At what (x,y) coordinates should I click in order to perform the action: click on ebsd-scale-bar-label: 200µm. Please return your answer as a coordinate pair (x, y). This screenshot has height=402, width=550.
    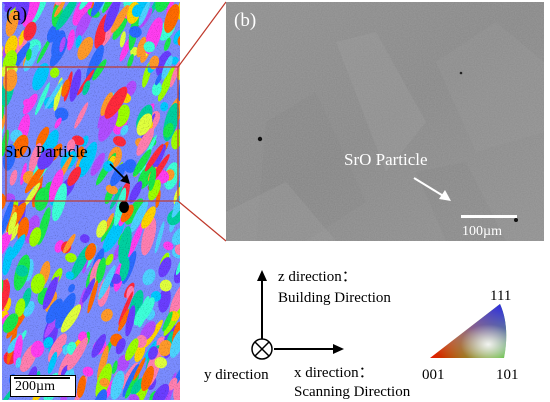
    Looking at the image, I should click on (35, 386).